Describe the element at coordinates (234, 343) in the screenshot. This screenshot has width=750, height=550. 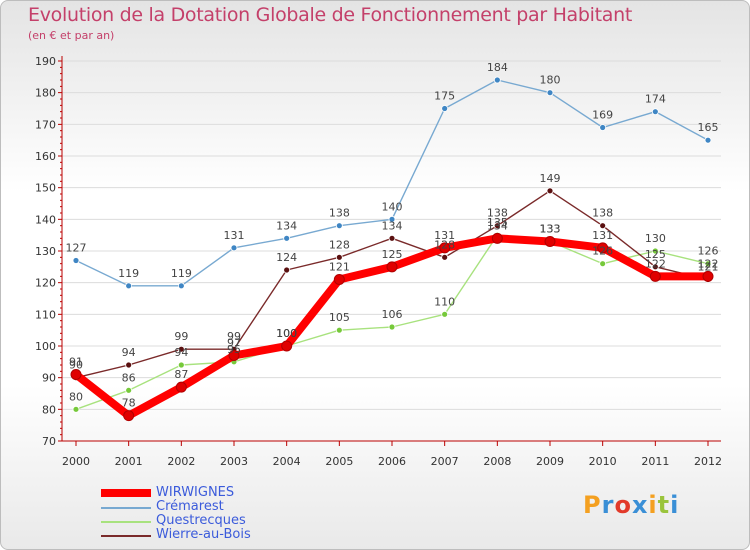
I see `data-label-wirwignes: 97` at that location.